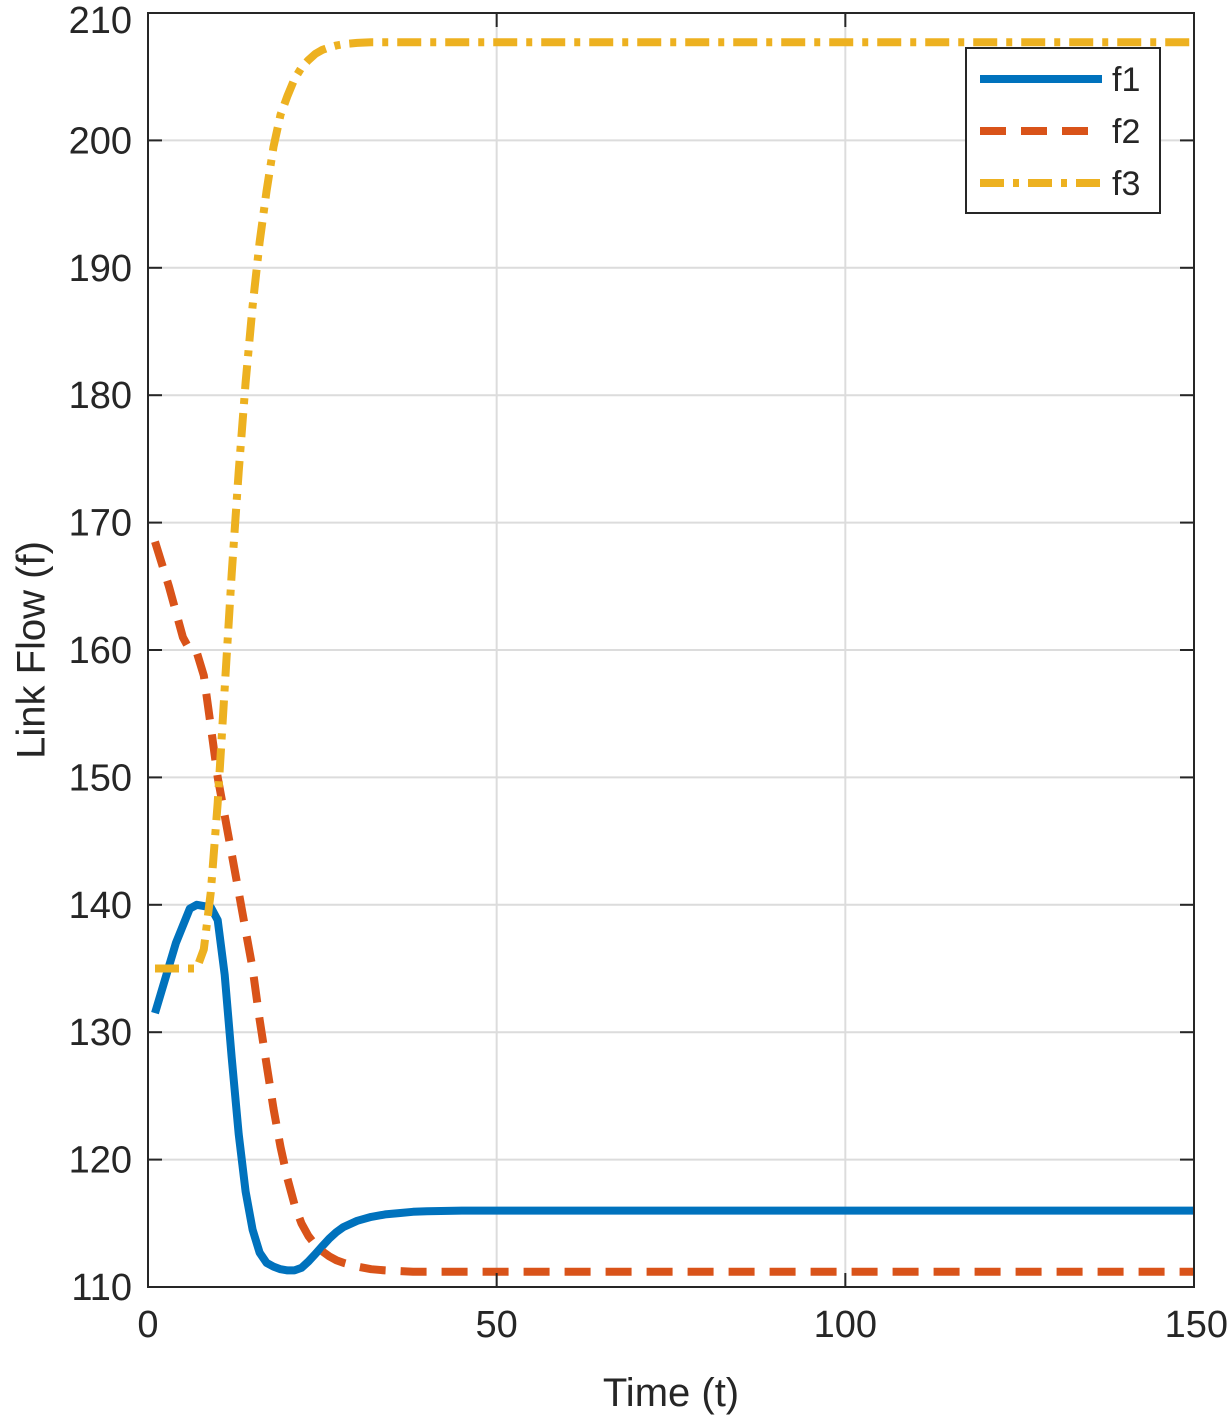  Describe the element at coordinates (682, 1325) in the screenshot. I see `x-tick-labels: 0 50 100 150` at that location.